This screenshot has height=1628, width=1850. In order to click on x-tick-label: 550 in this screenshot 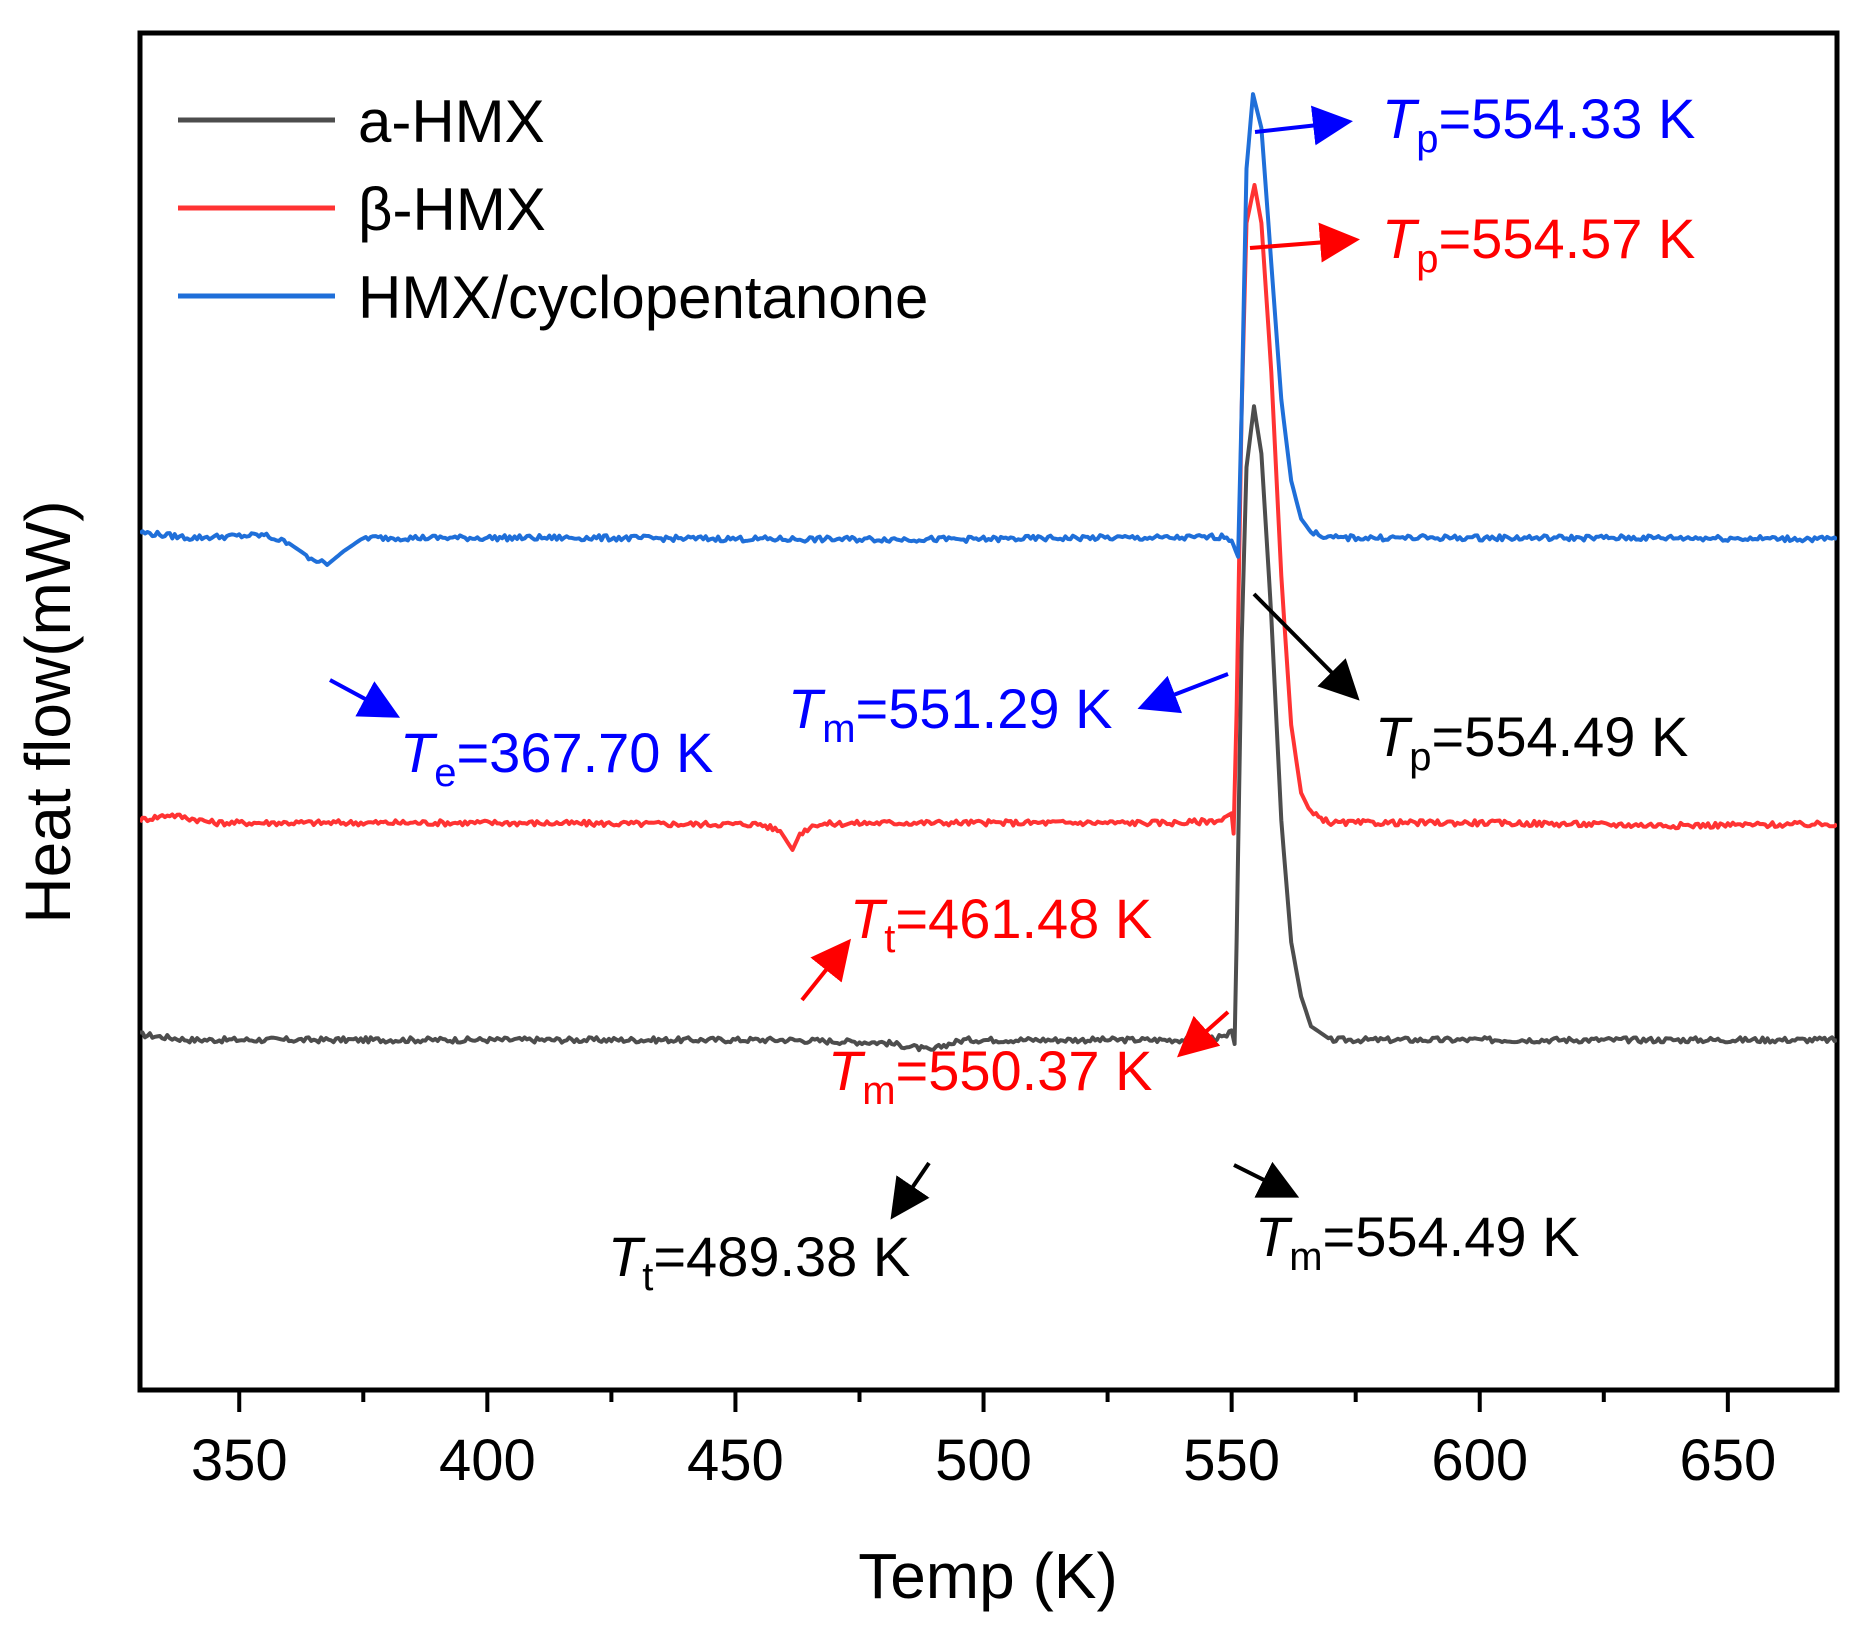, I will do `click(1231, 1460)`.